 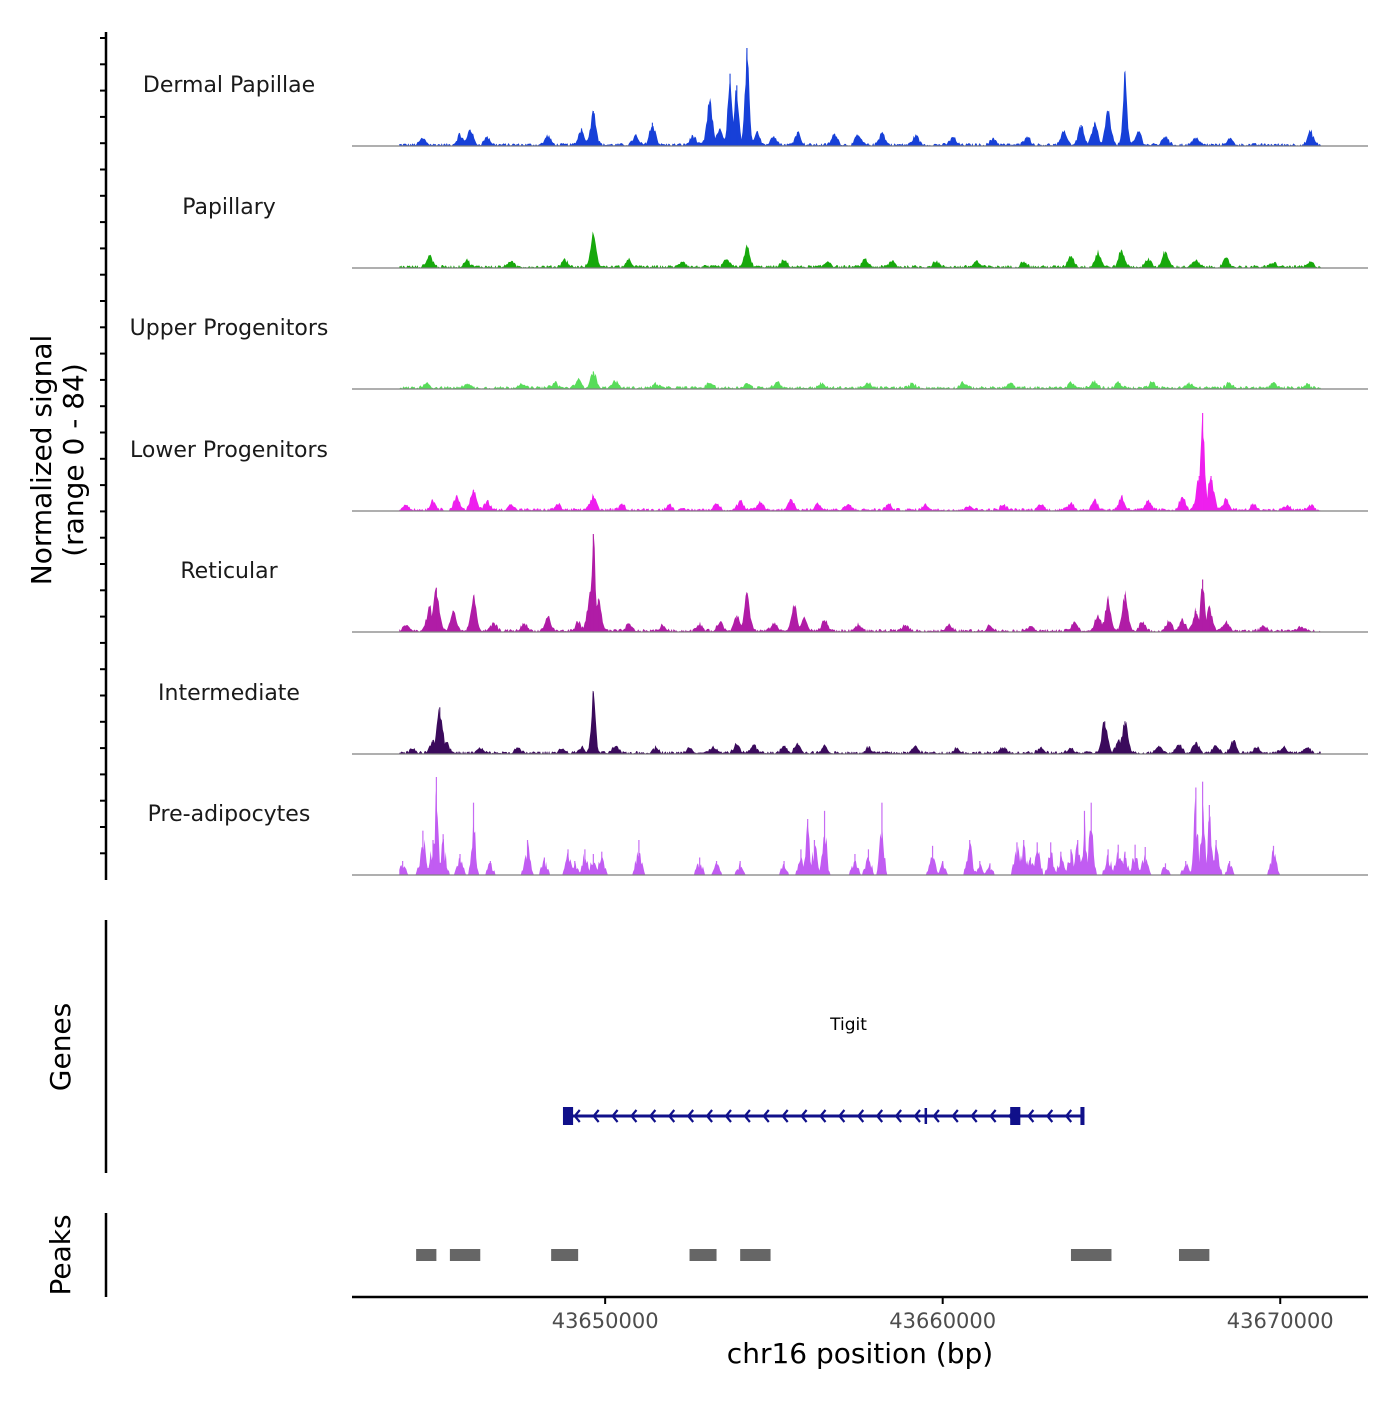 I want to click on track-label: Reticular, so click(x=229, y=571).